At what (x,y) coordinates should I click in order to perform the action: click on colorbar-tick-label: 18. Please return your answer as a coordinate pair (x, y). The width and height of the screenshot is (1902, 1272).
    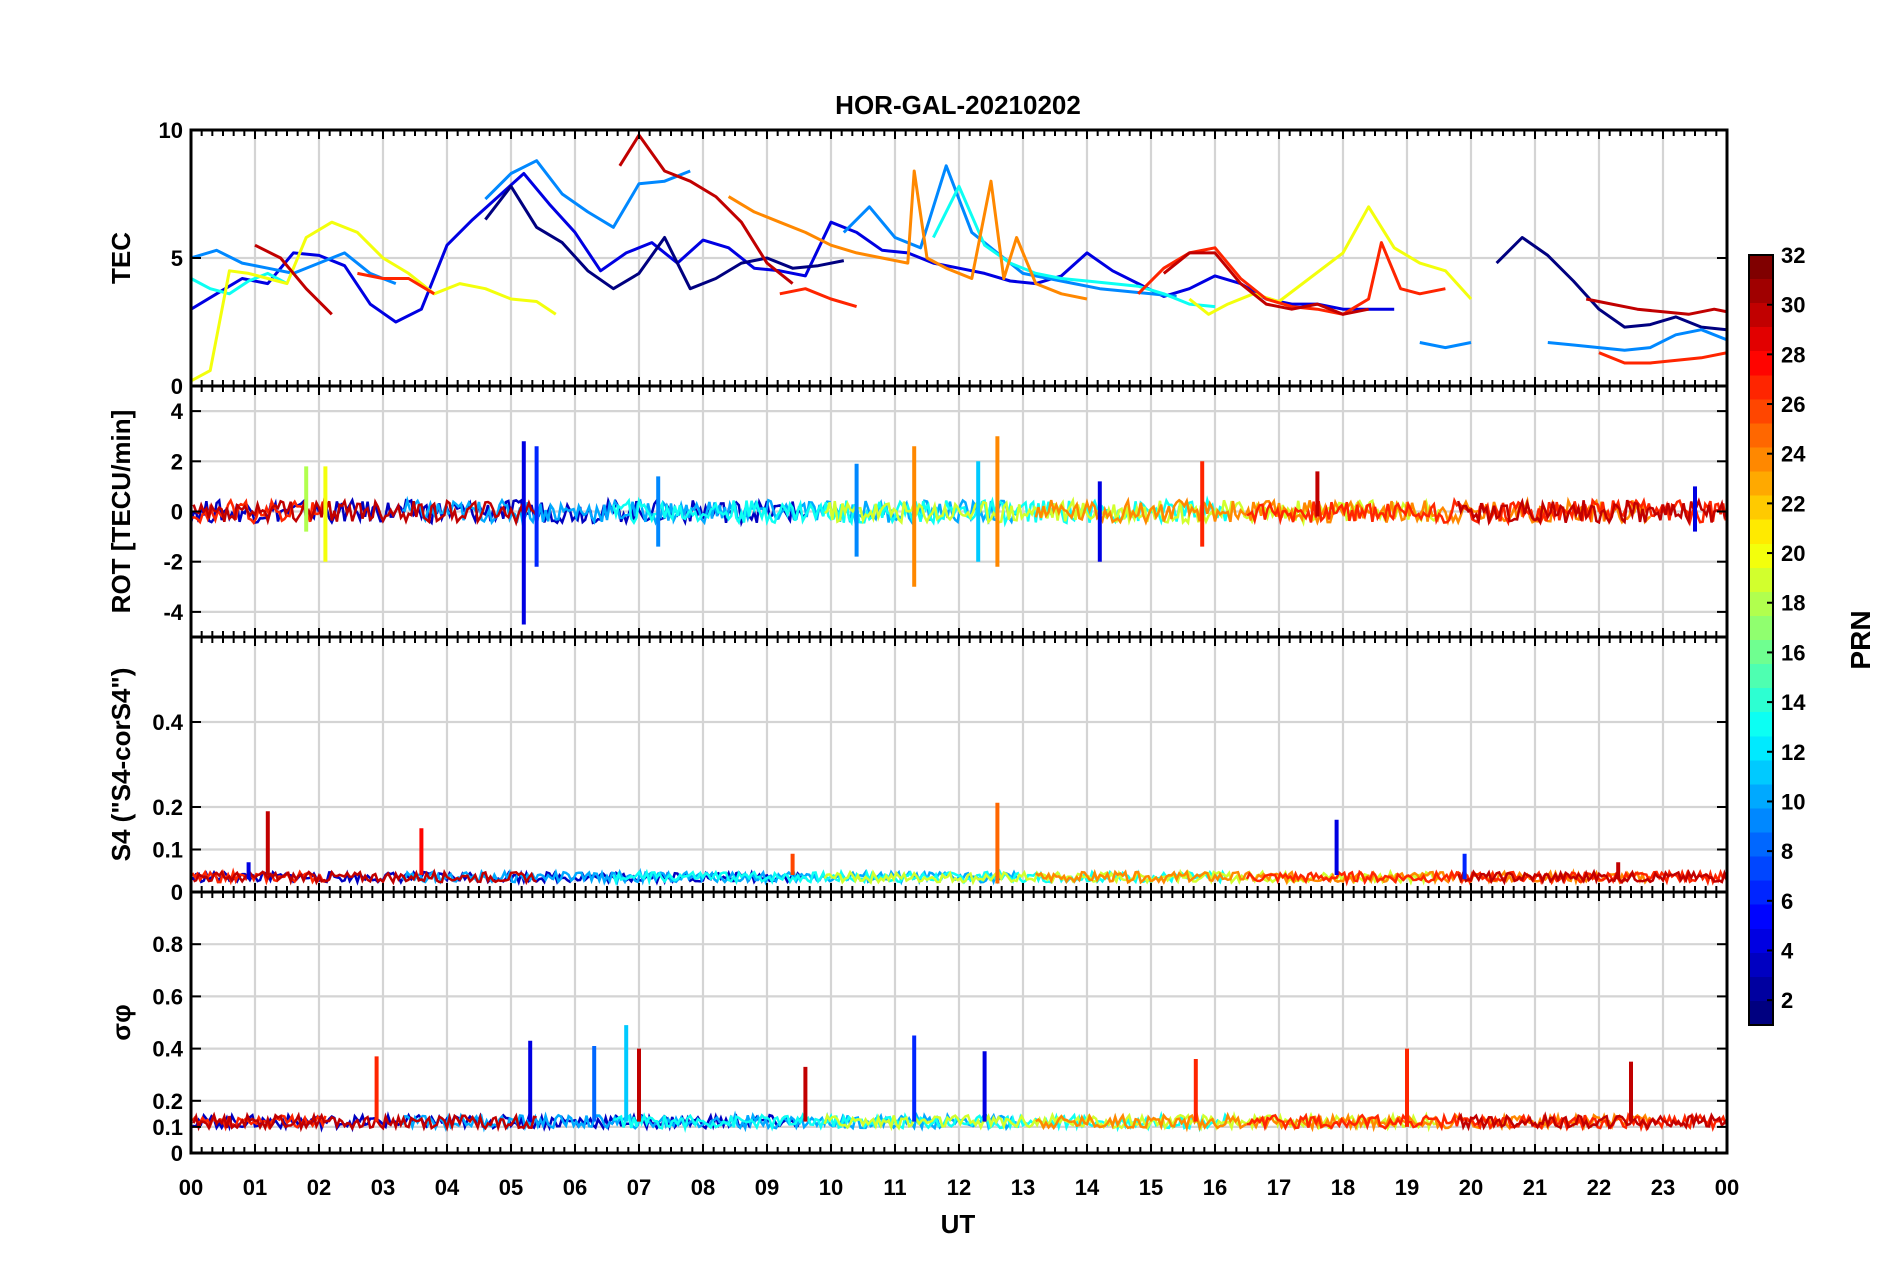
    Looking at the image, I should click on (1793, 603).